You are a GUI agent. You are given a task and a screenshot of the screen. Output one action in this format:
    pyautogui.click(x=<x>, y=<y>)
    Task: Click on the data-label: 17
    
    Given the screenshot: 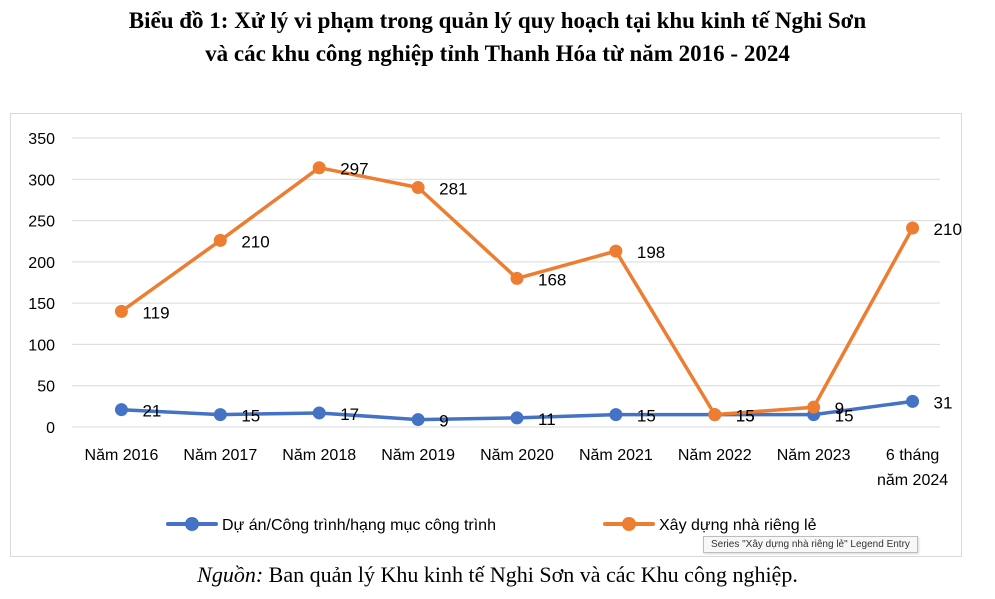 What is the action you would take?
    pyautogui.click(x=349, y=414)
    